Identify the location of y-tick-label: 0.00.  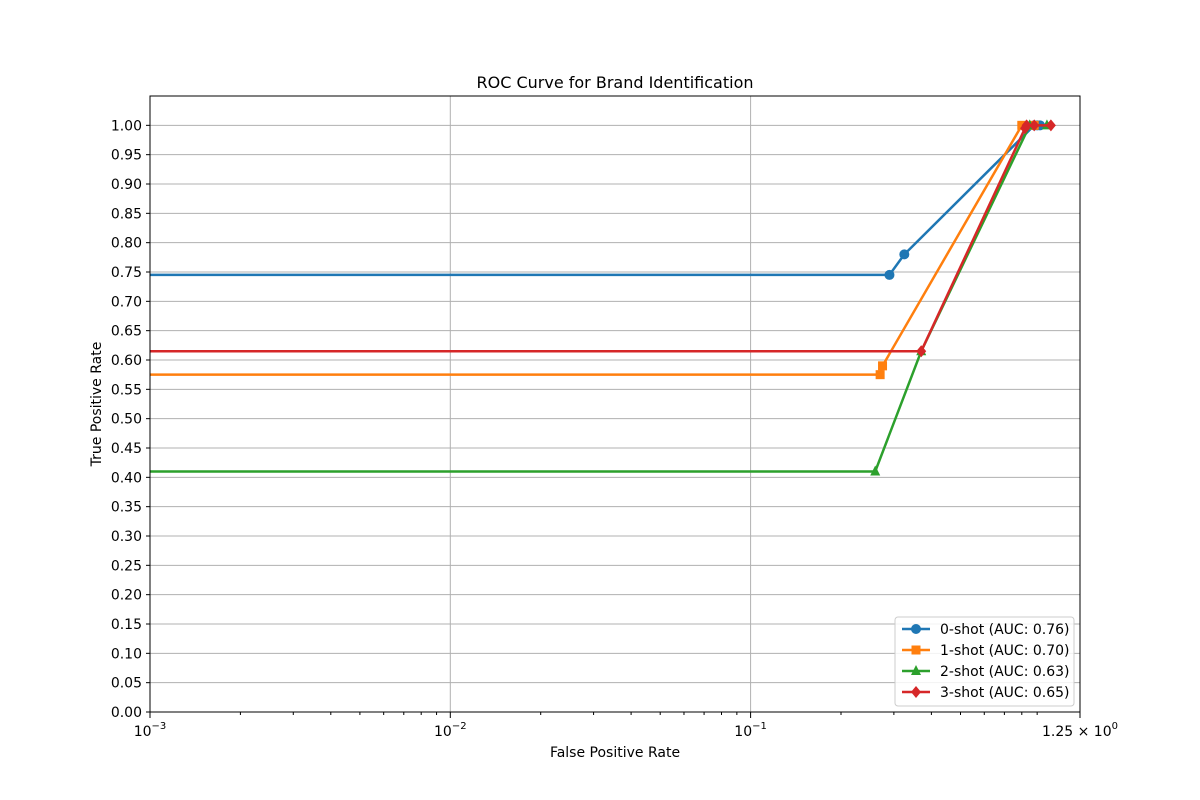
(126, 713).